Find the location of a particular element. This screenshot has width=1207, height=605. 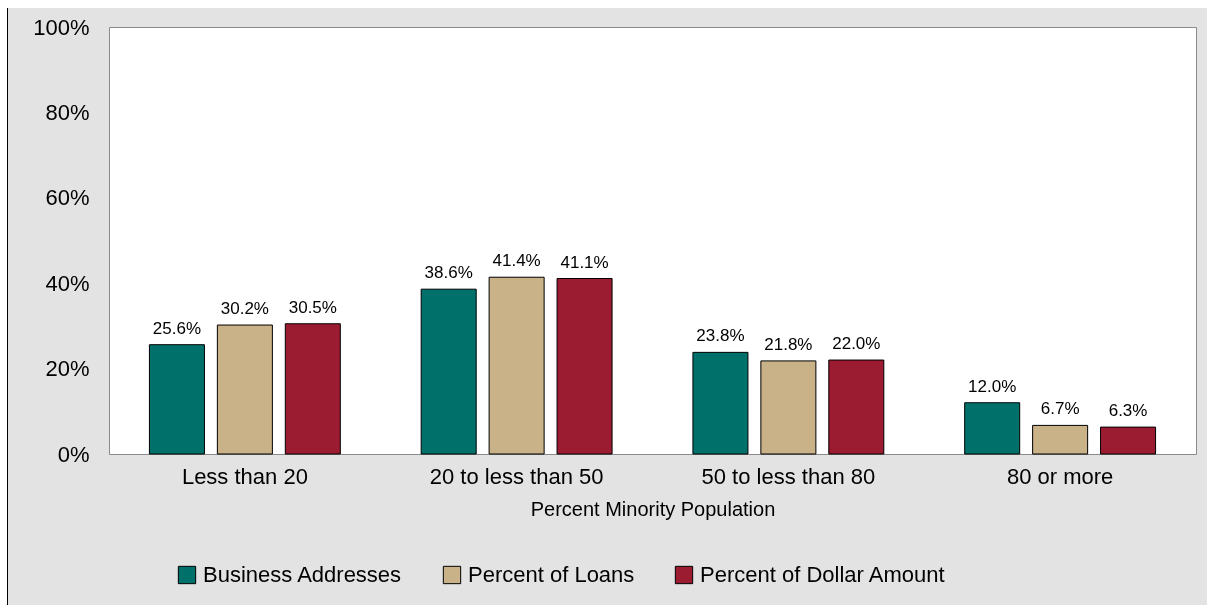

x-axis-title: Percent Minority Population is located at coordinates (653, 508).